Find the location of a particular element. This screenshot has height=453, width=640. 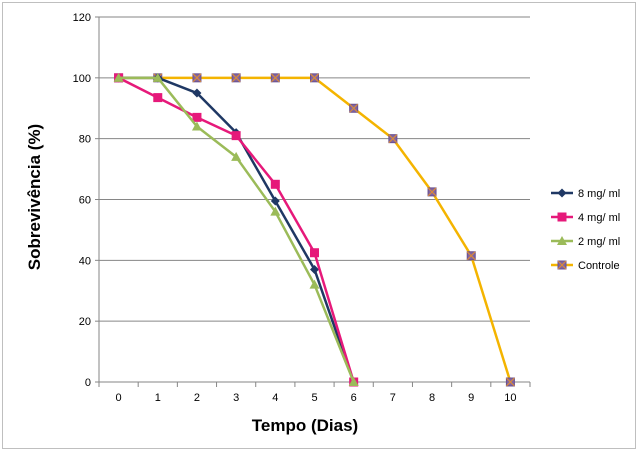

x-tick-label: 0 is located at coordinates (119, 398).